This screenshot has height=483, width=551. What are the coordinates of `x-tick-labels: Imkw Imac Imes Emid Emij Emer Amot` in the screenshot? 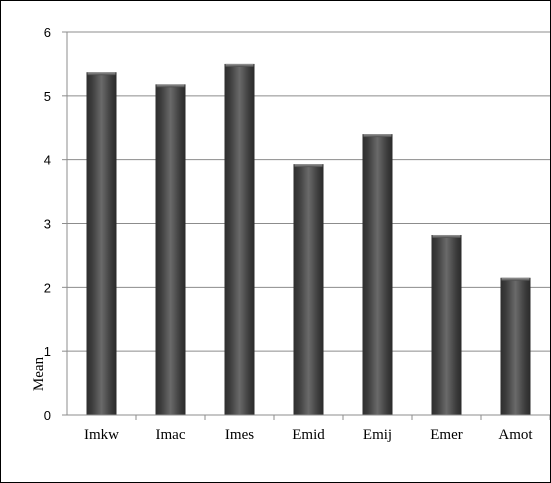 It's located at (308, 435).